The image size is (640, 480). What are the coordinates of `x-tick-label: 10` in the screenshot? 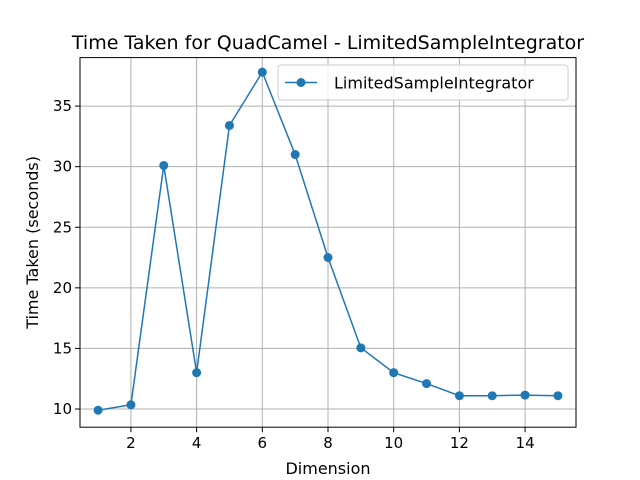 It's located at (393, 443).